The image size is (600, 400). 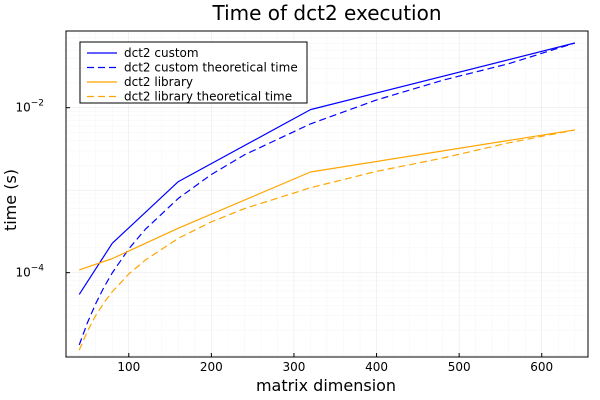 What do you see at coordinates (326, 385) in the screenshot?
I see `x-axis-label: matrix dimension` at bounding box center [326, 385].